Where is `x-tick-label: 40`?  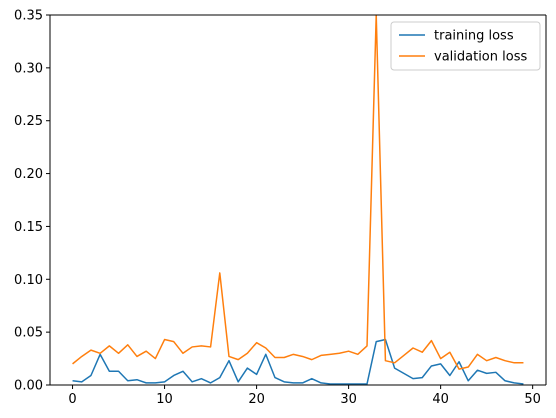
x-tick-label: 40 is located at coordinates (440, 399).